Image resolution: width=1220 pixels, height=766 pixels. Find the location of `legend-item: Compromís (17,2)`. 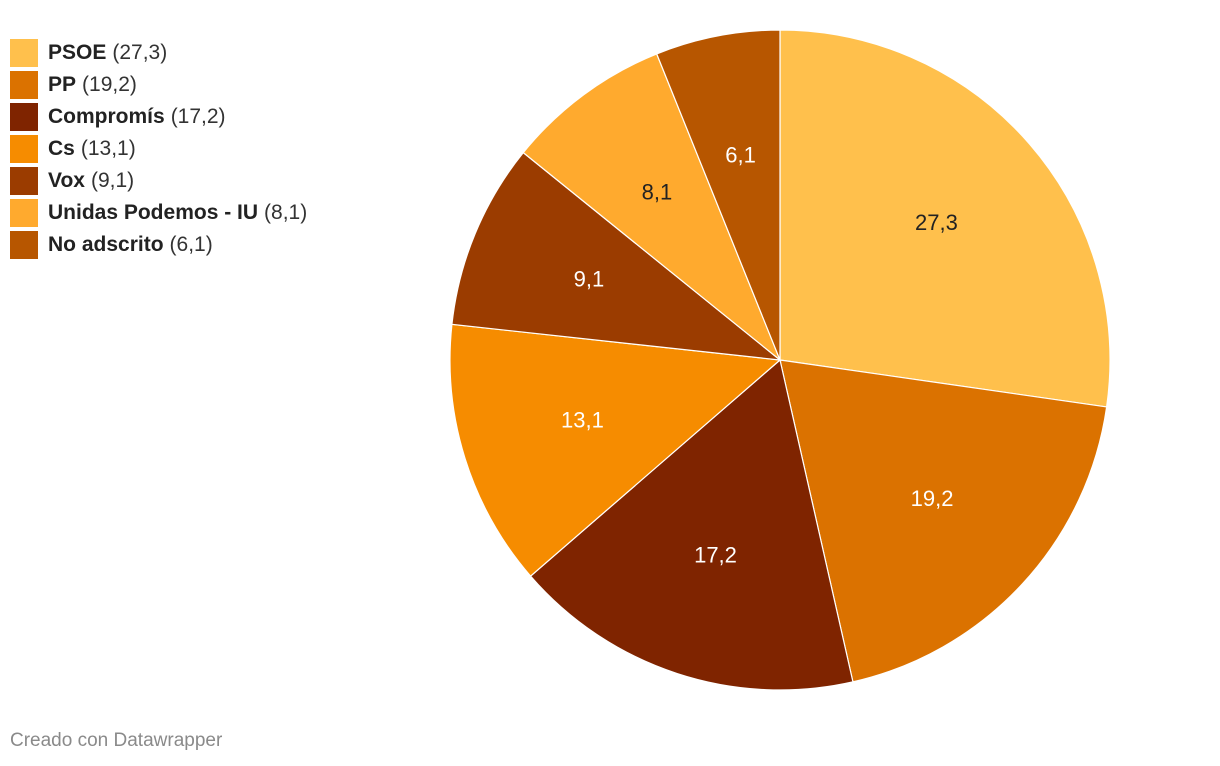

legend-item: Compromís (17,2) is located at coordinates (158, 117).